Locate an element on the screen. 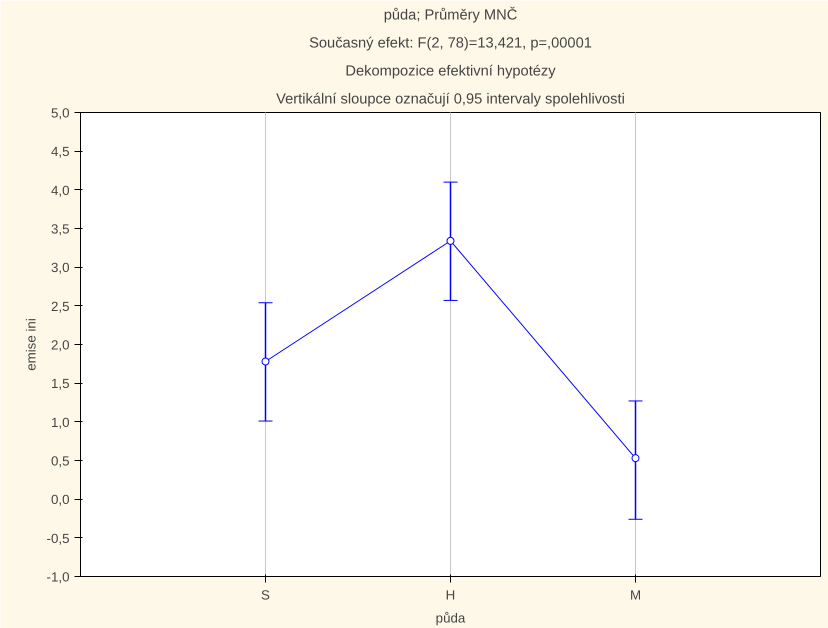 This screenshot has height=628, width=828. y-tick-label: -1,0 is located at coordinates (58, 577).